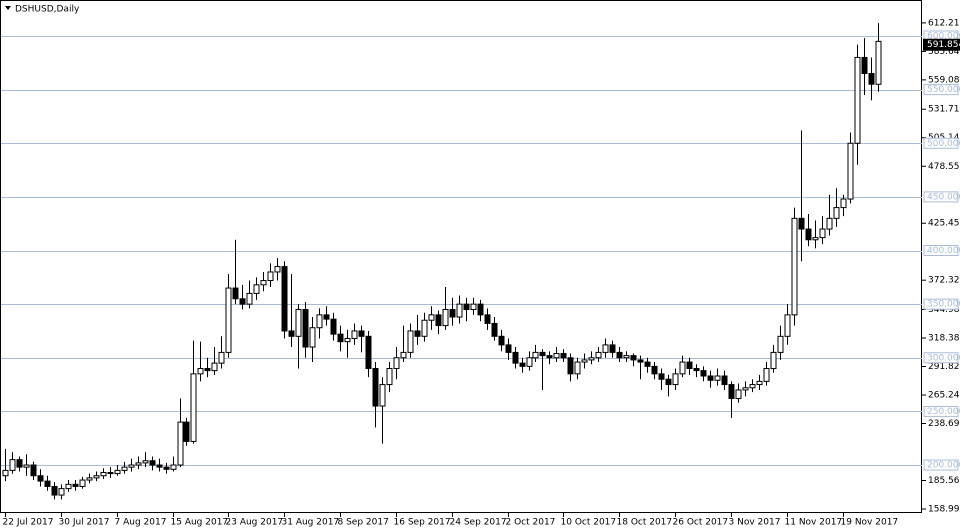 Image resolution: width=960 pixels, height=531 pixels. What do you see at coordinates (47, 10) in the screenshot?
I see `chart-title: DSHUSD,Daily` at bounding box center [47, 10].